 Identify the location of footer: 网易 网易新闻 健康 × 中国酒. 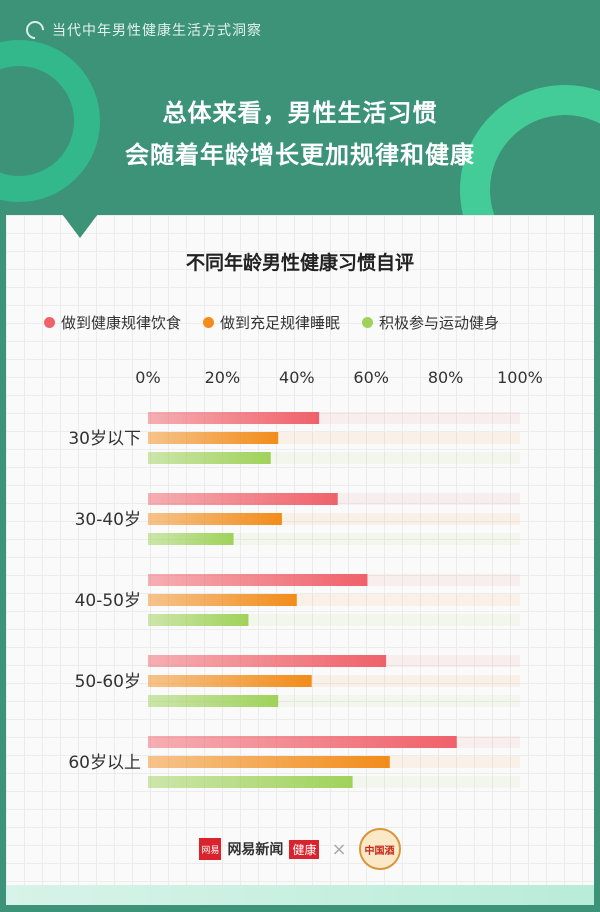
(300, 849).